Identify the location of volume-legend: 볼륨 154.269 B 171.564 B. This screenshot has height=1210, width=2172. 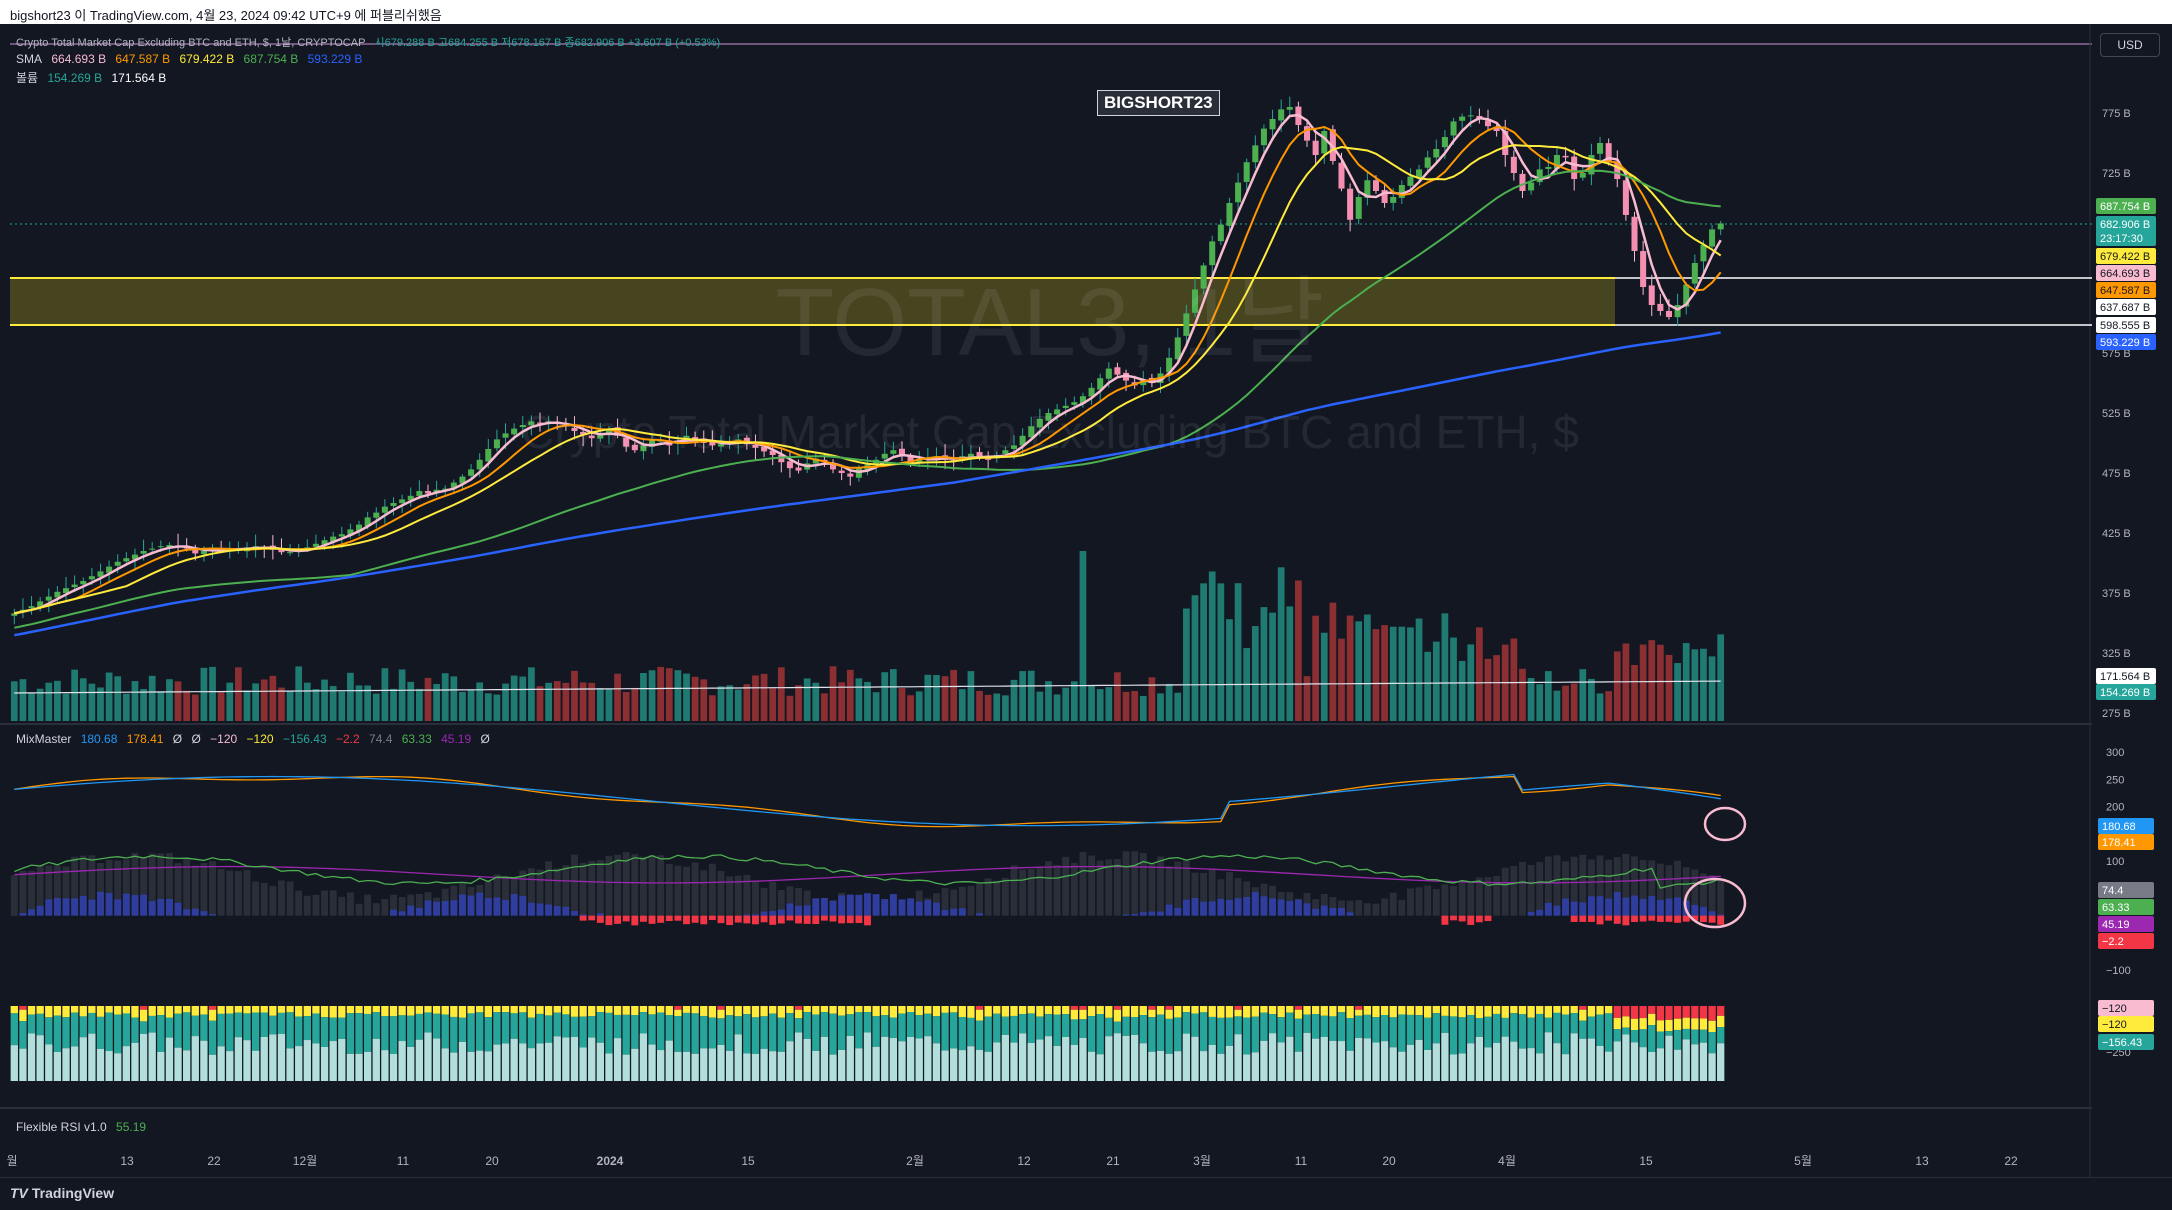
(94, 77).